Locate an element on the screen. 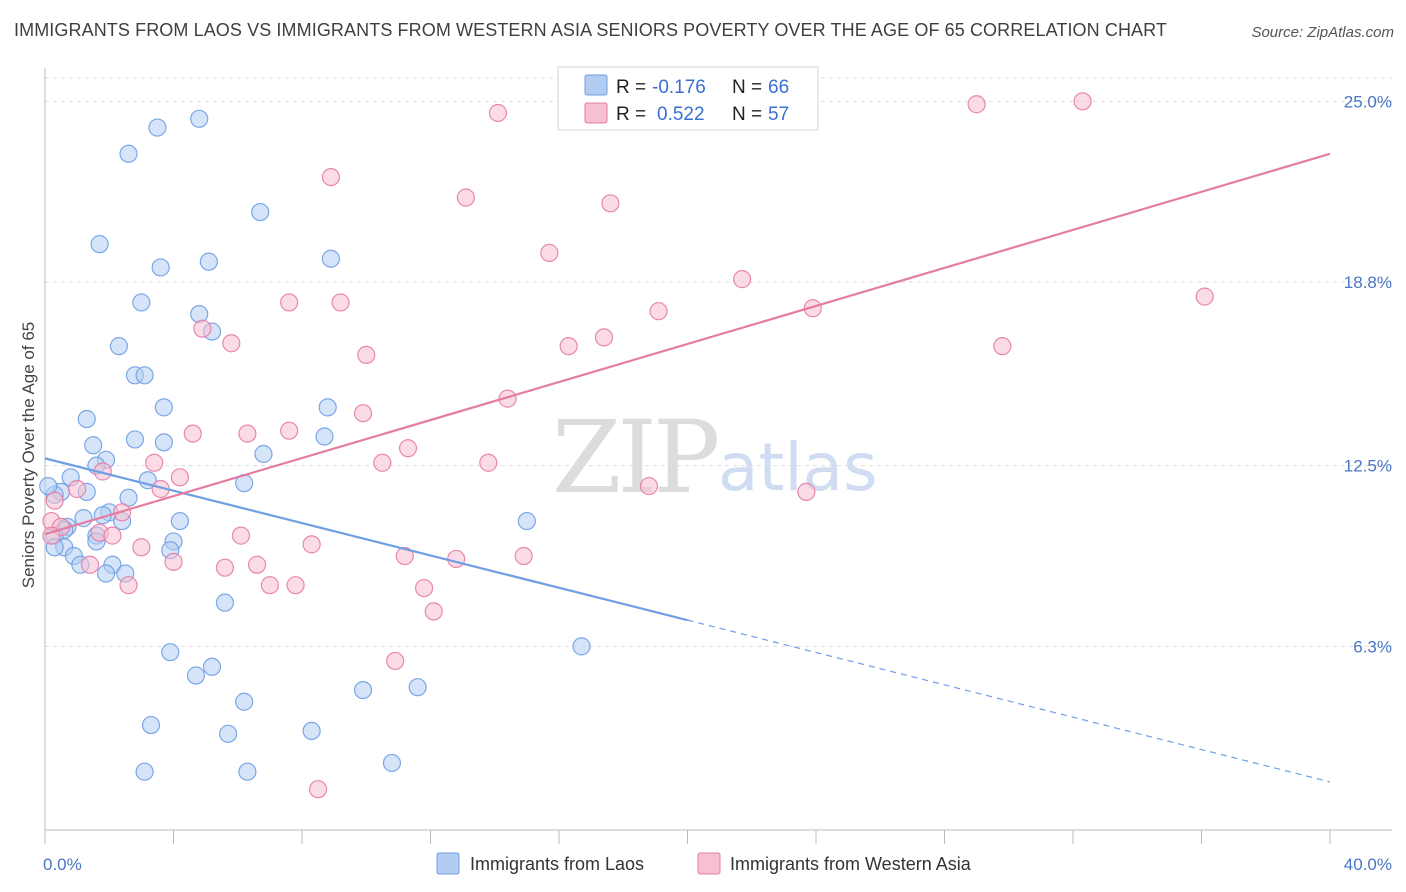 This screenshot has width=1406, height=892. bottom-legend-label-western-asia: Immigrants from Western Asia is located at coordinates (851, 864).